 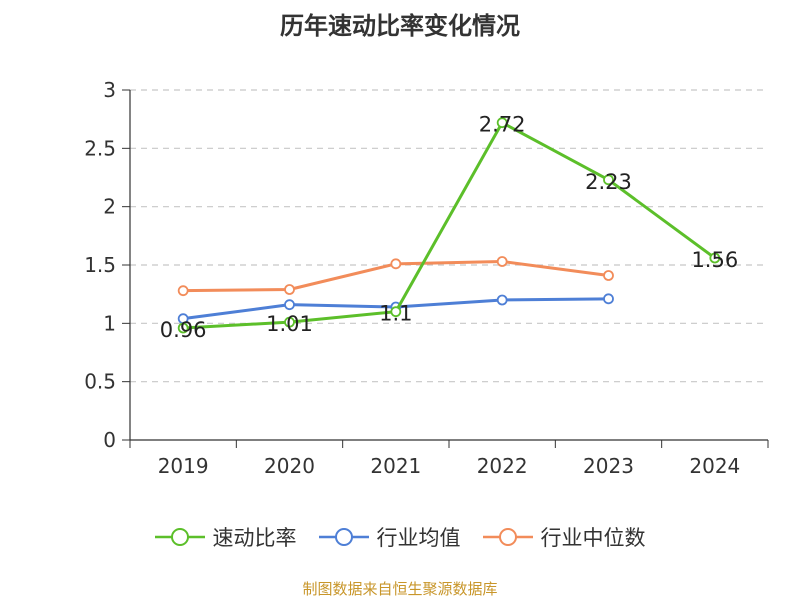 What do you see at coordinates (502, 466) in the screenshot?
I see `x-tick-label: 2022` at bounding box center [502, 466].